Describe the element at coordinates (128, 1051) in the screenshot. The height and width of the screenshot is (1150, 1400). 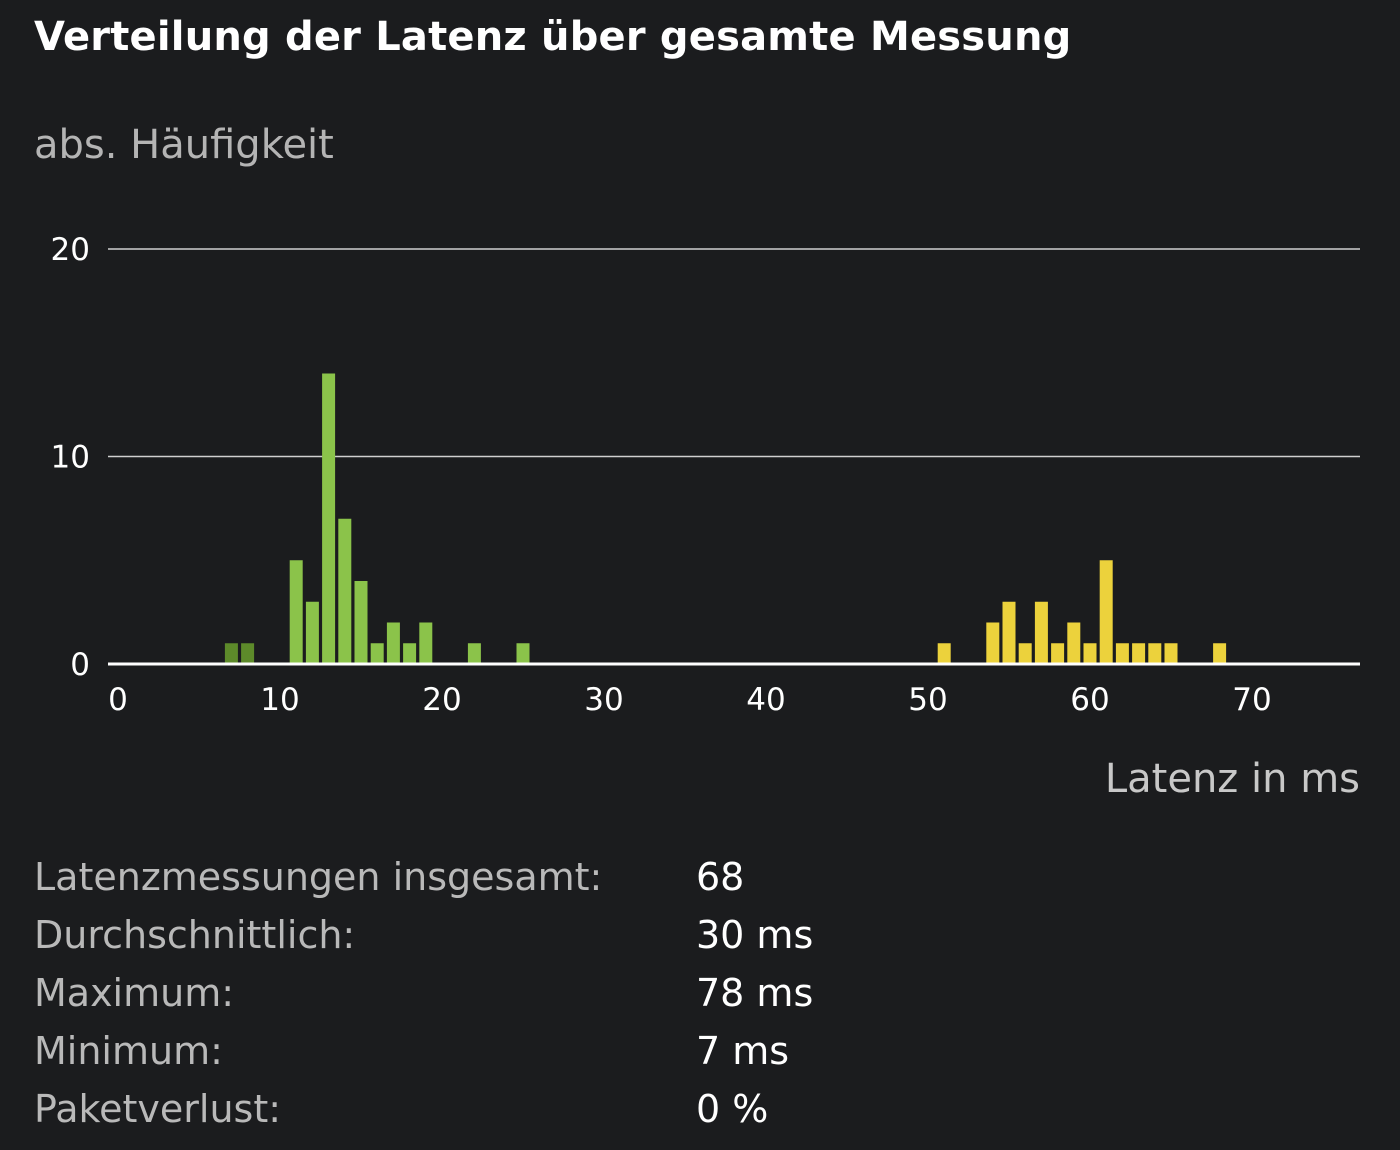
I see `stat-label: Minimum:` at that location.